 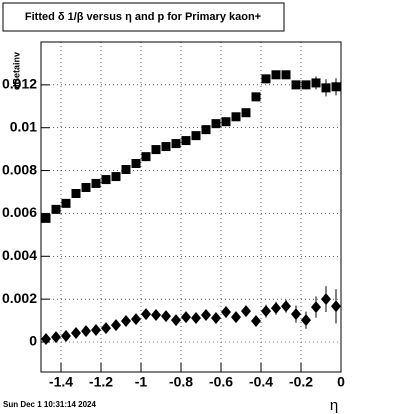 I want to click on title-box, so click(x=143, y=17).